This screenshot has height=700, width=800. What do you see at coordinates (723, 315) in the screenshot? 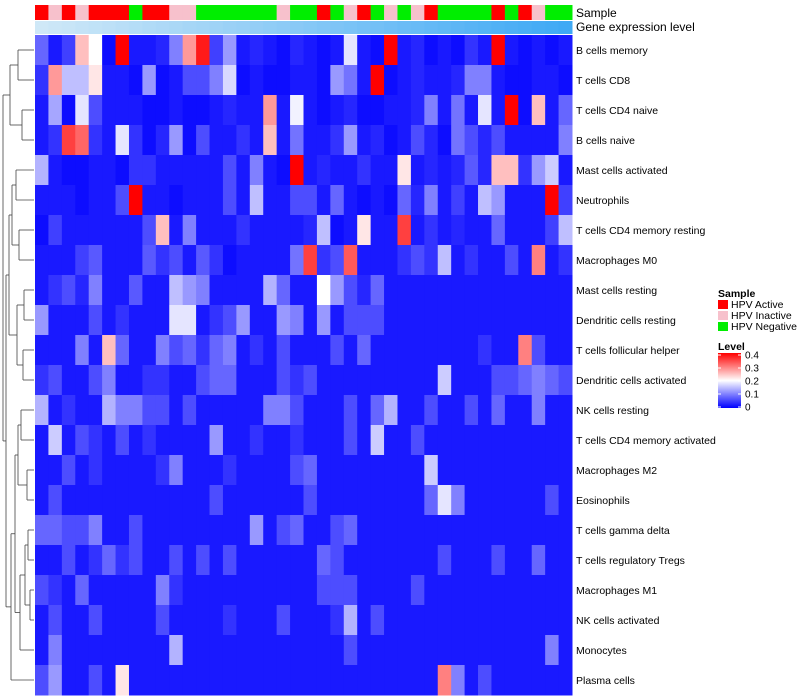
I see `sample-legend-swatch` at bounding box center [723, 315].